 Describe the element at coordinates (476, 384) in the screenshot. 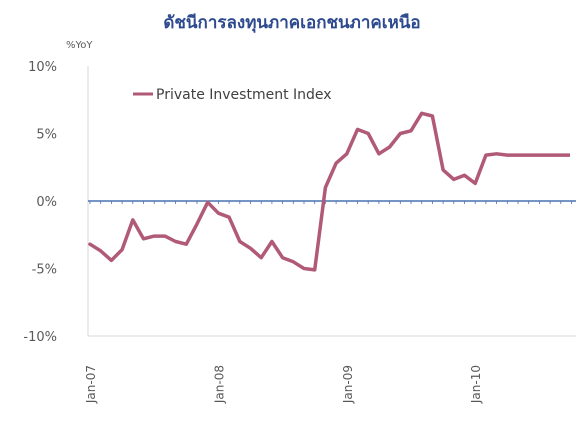

I see `x-tick-label: Jan-10` at that location.